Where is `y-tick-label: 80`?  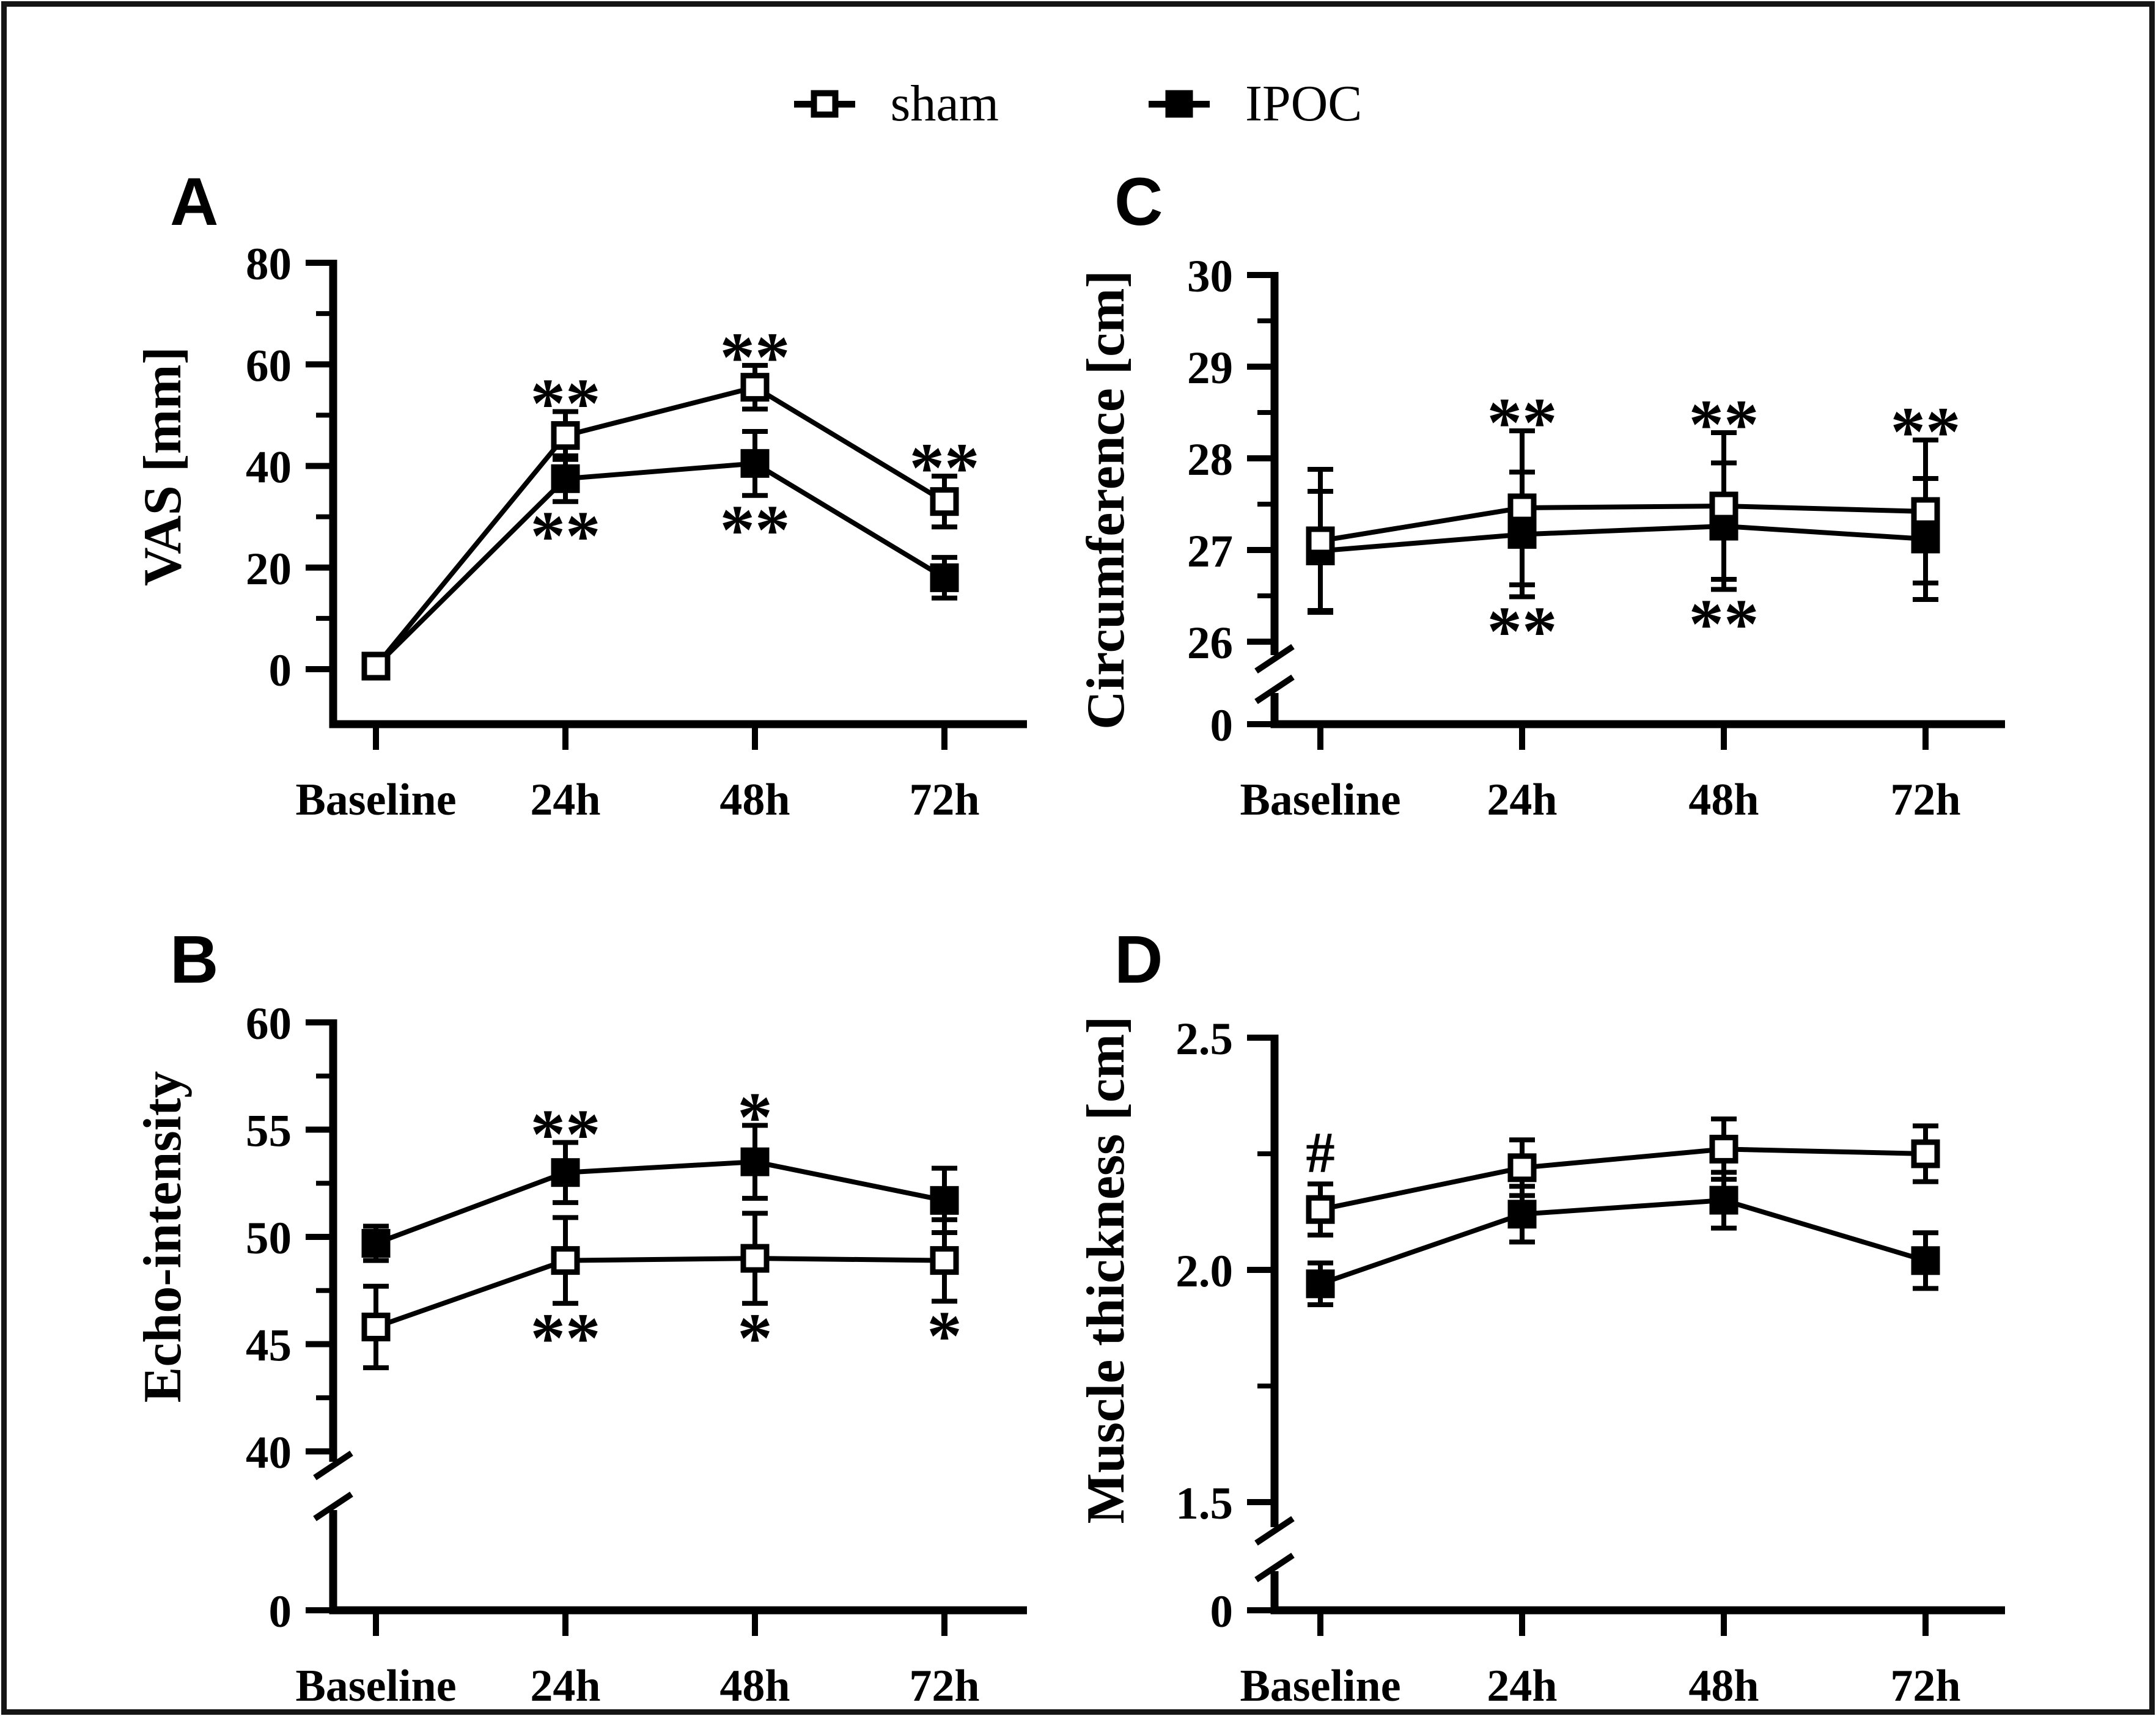 y-tick-label: 80 is located at coordinates (269, 265).